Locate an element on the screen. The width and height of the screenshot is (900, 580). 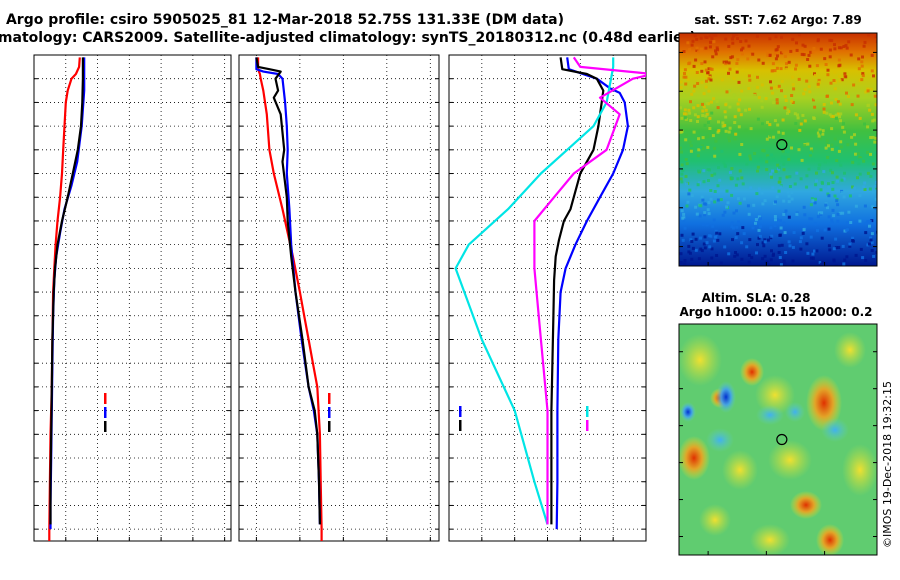
sst-map-title: sat. SST: 7.62 Argo: 7.89 is located at coordinates (777, 20).